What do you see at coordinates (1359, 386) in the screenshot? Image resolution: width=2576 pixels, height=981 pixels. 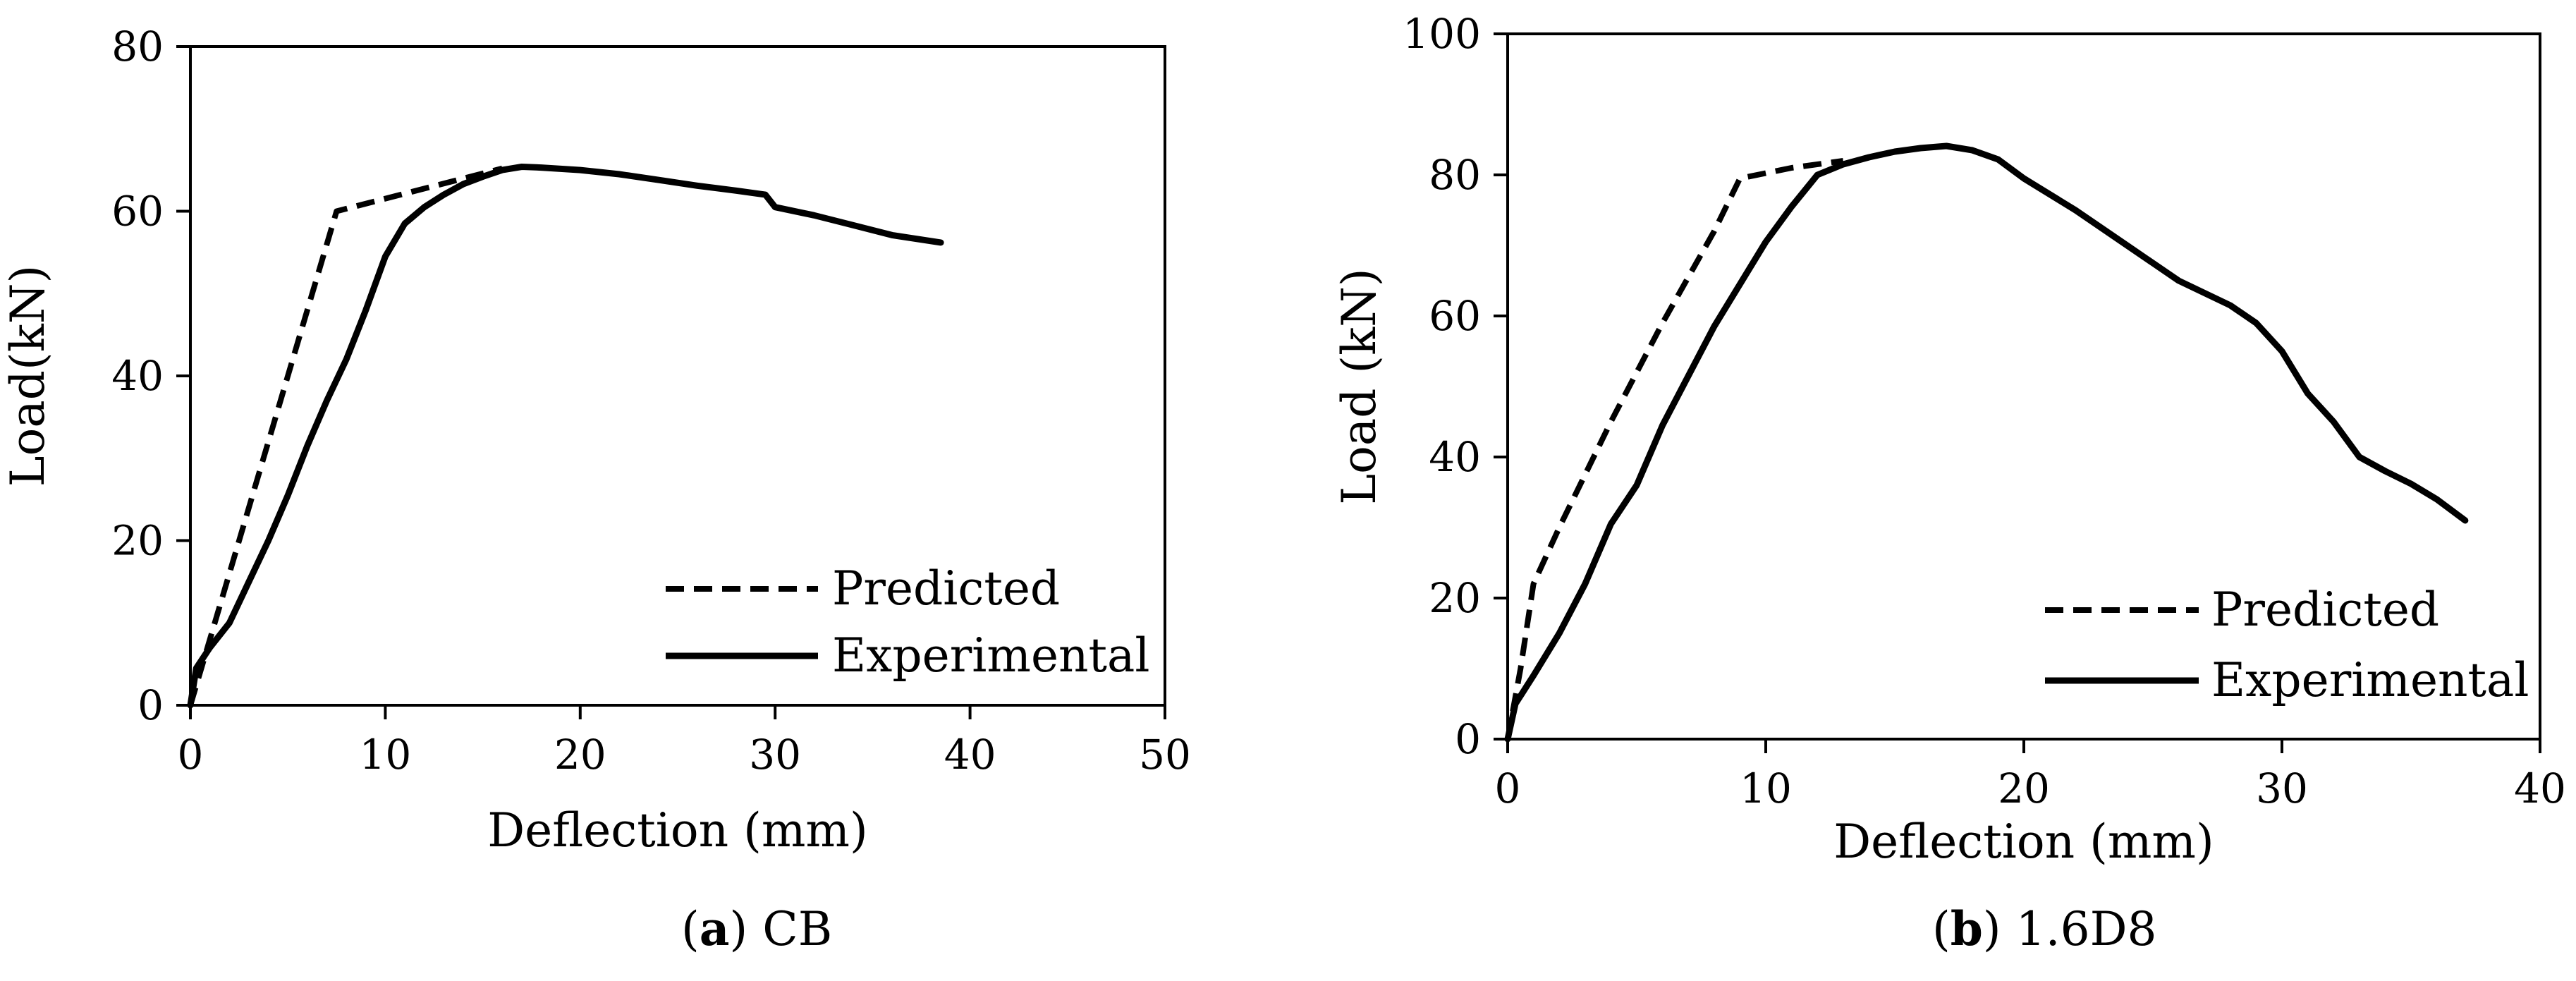 I see `y-axis-label: Load (kN)` at bounding box center [1359, 386].